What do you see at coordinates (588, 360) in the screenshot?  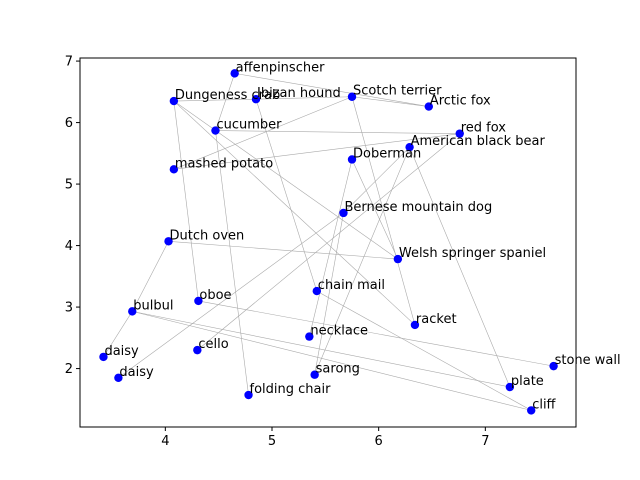 I see `point-label: stone wall` at bounding box center [588, 360].